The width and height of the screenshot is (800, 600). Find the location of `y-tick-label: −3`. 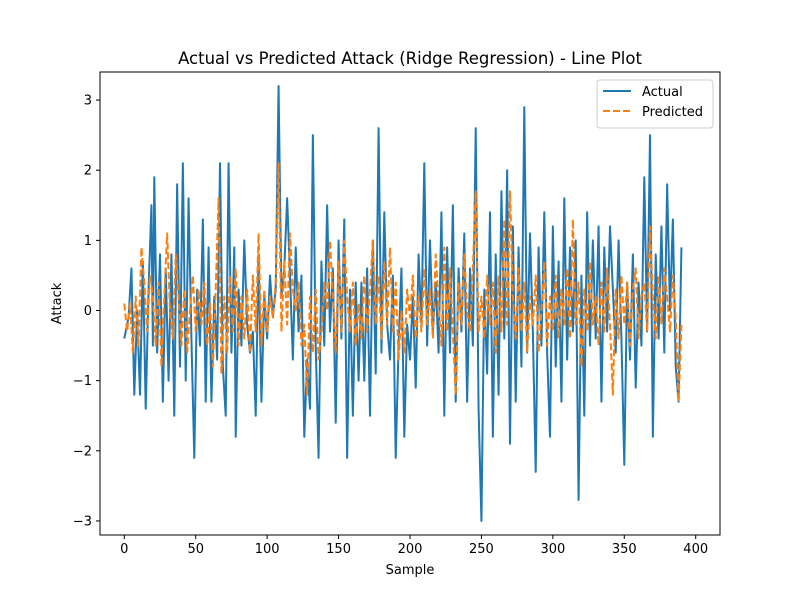

y-tick-label: −3 is located at coordinates (82, 521).